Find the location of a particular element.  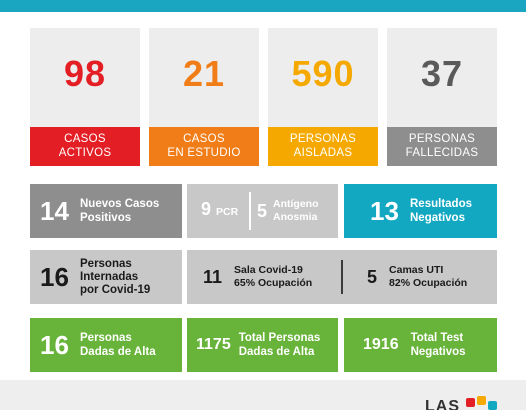

antigeno-label-line: Antígeno is located at coordinates (296, 204).